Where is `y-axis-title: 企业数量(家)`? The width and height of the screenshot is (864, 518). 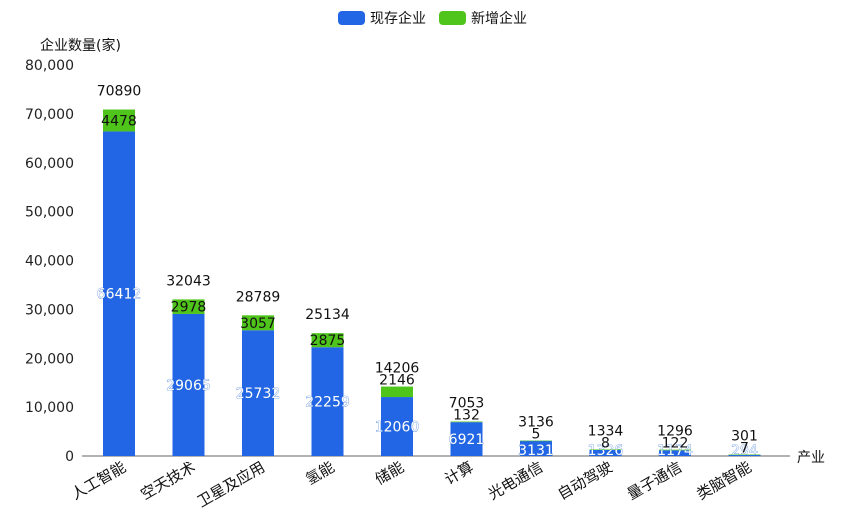 y-axis-title: 企业数量(家) is located at coordinates (80, 45).